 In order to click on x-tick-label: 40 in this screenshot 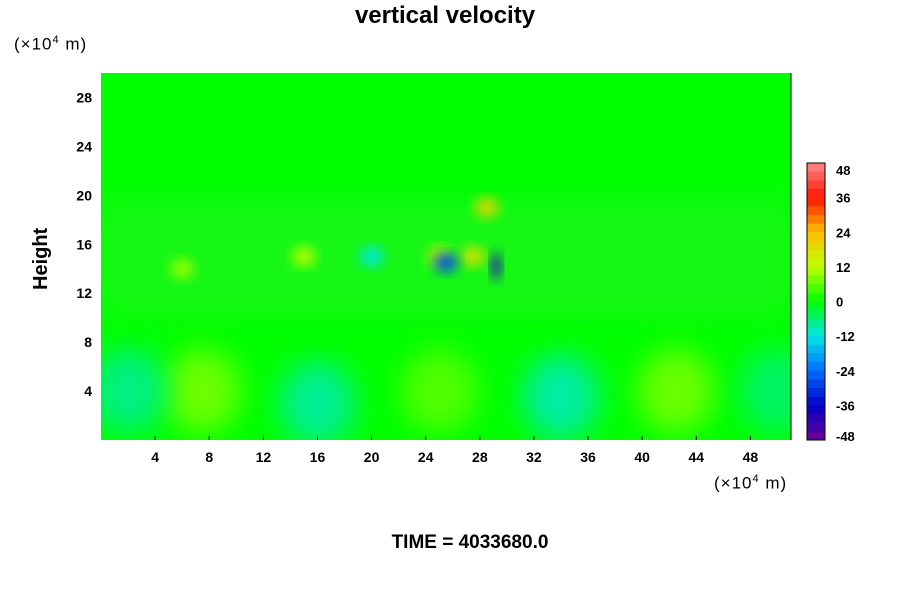, I will do `click(642, 457)`.